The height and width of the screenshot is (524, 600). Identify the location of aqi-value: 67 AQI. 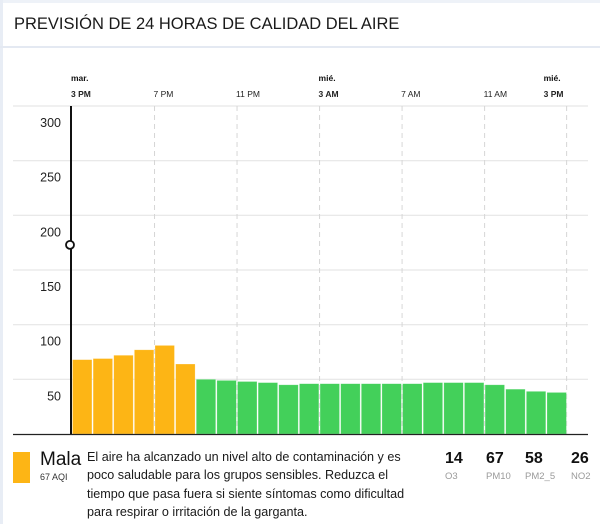
(54, 477).